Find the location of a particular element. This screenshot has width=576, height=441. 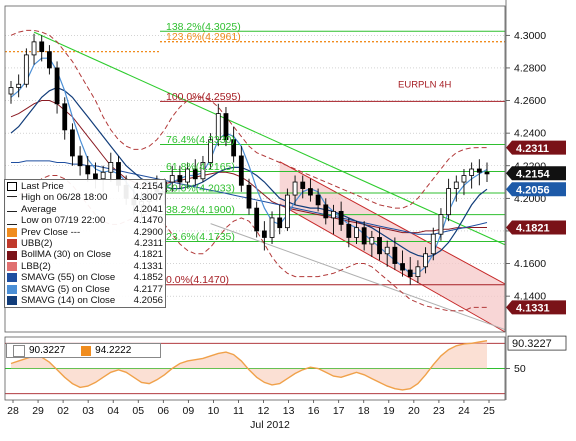

fib-level-label-7: 23.6%(4.1735) is located at coordinates (200, 237).